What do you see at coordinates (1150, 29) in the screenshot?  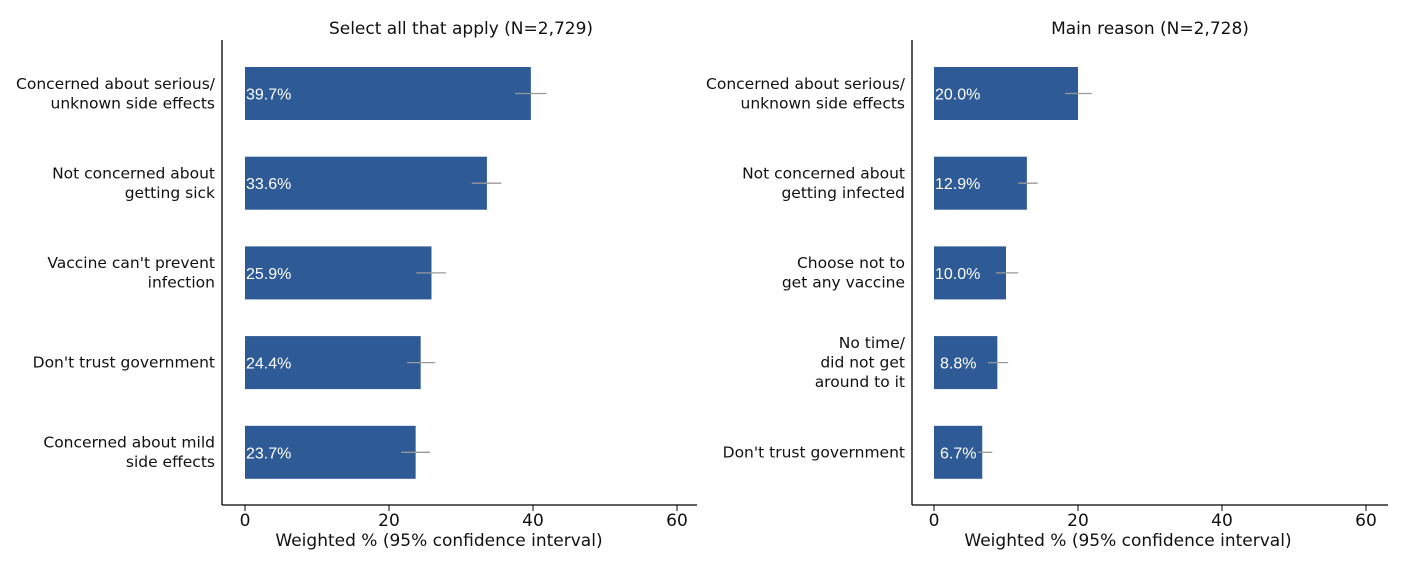 I see `chart-title: Main reason (N=2,728)` at bounding box center [1150, 29].